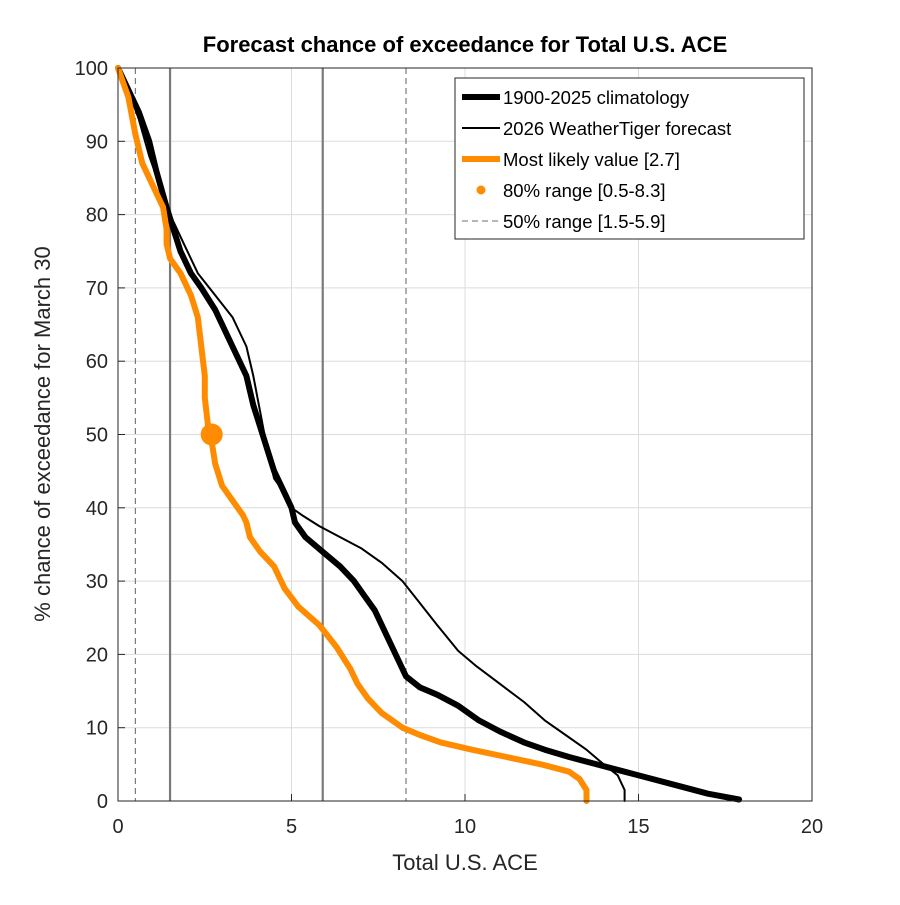  Describe the element at coordinates (584, 190) in the screenshot. I see `legend-label-80-range: 80% range [0.5-8.3]` at that location.